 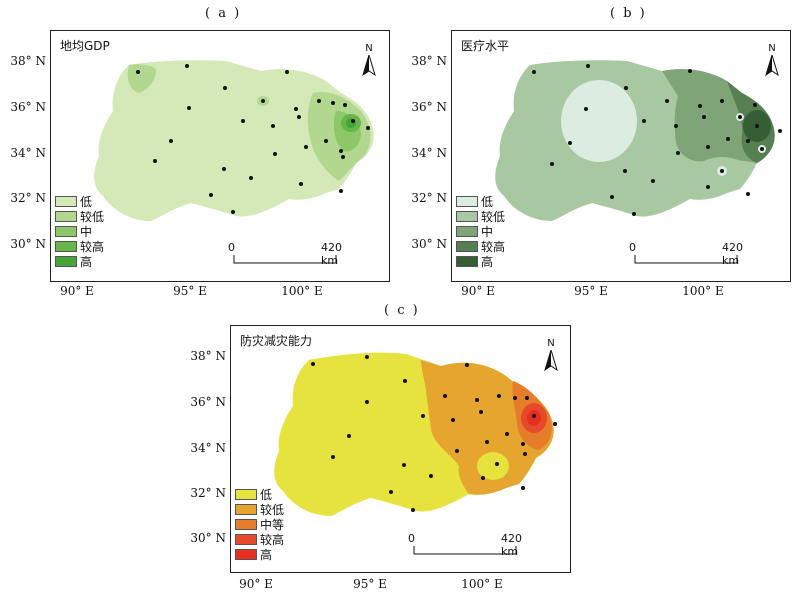 I want to click on panel-b-map, so click(x=638, y=140).